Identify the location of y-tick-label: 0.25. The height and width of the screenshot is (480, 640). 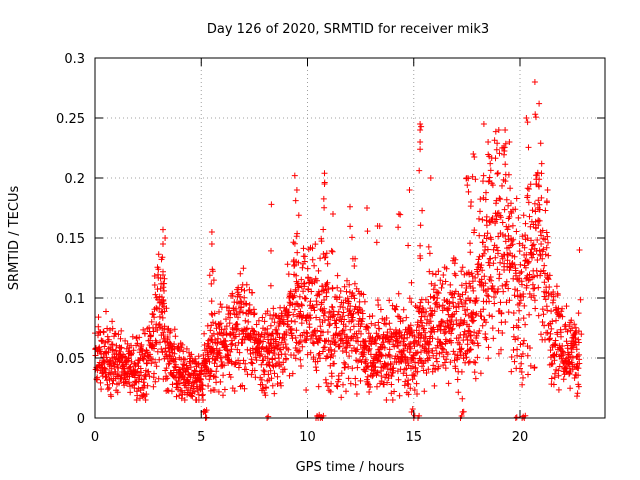
(70, 119).